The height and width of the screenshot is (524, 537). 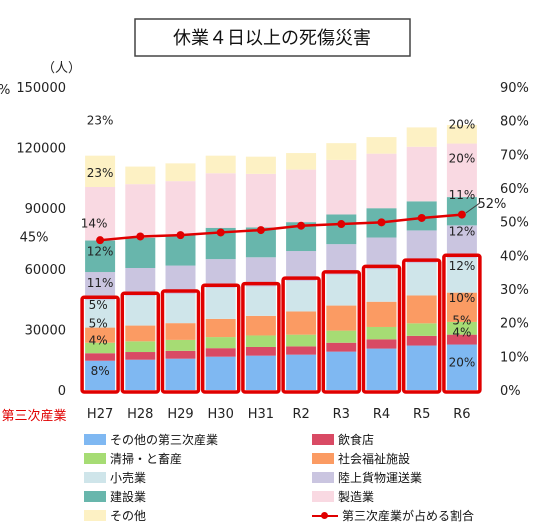 I want to click on tertiary-highlight-H27, so click(x=100, y=344).